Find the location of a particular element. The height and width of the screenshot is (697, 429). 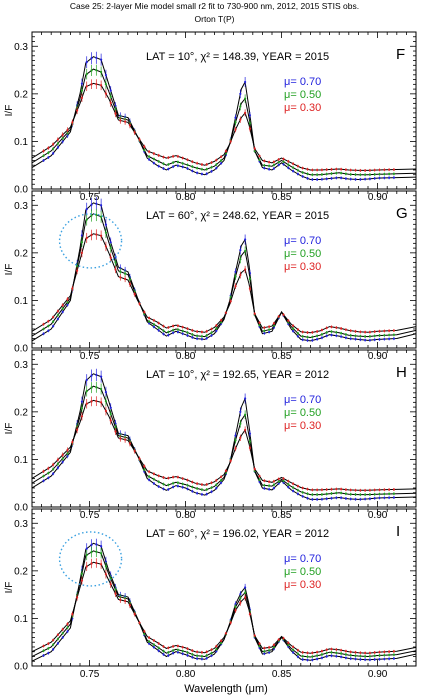

legend-entry: μ= 0.50 is located at coordinates (302, 572).